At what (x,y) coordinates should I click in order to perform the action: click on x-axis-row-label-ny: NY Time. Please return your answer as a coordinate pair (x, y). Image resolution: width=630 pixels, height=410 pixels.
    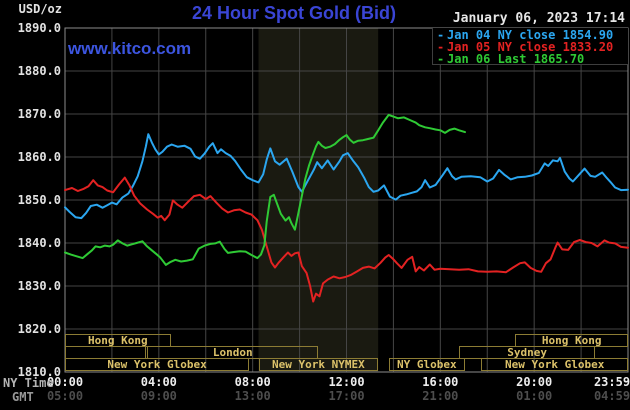
    Looking at the image, I should click on (28, 383).